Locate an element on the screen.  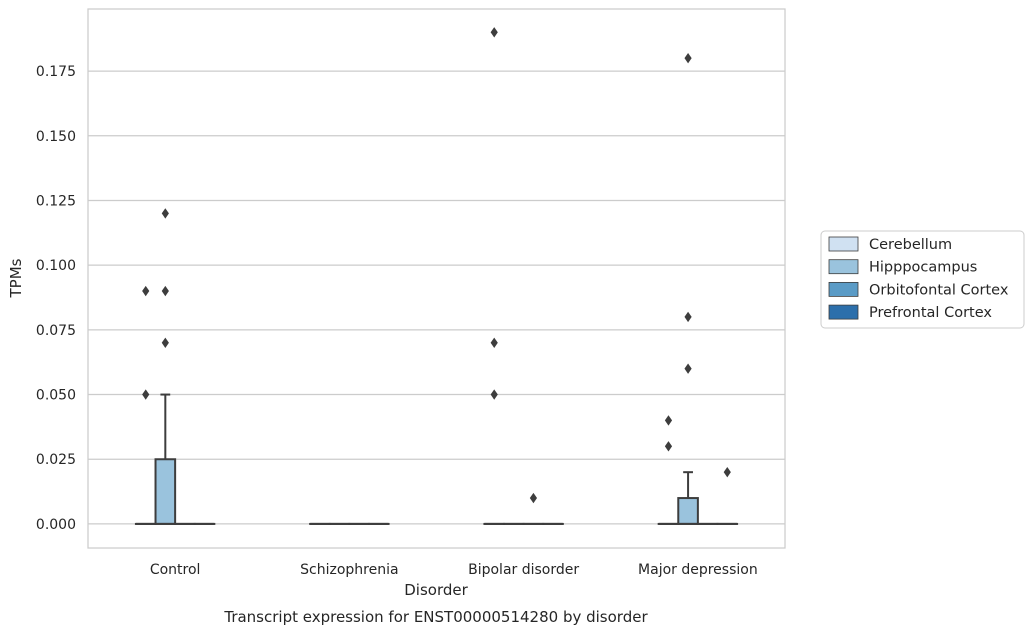
y-tick-label: 0.175 is located at coordinates (56, 72).